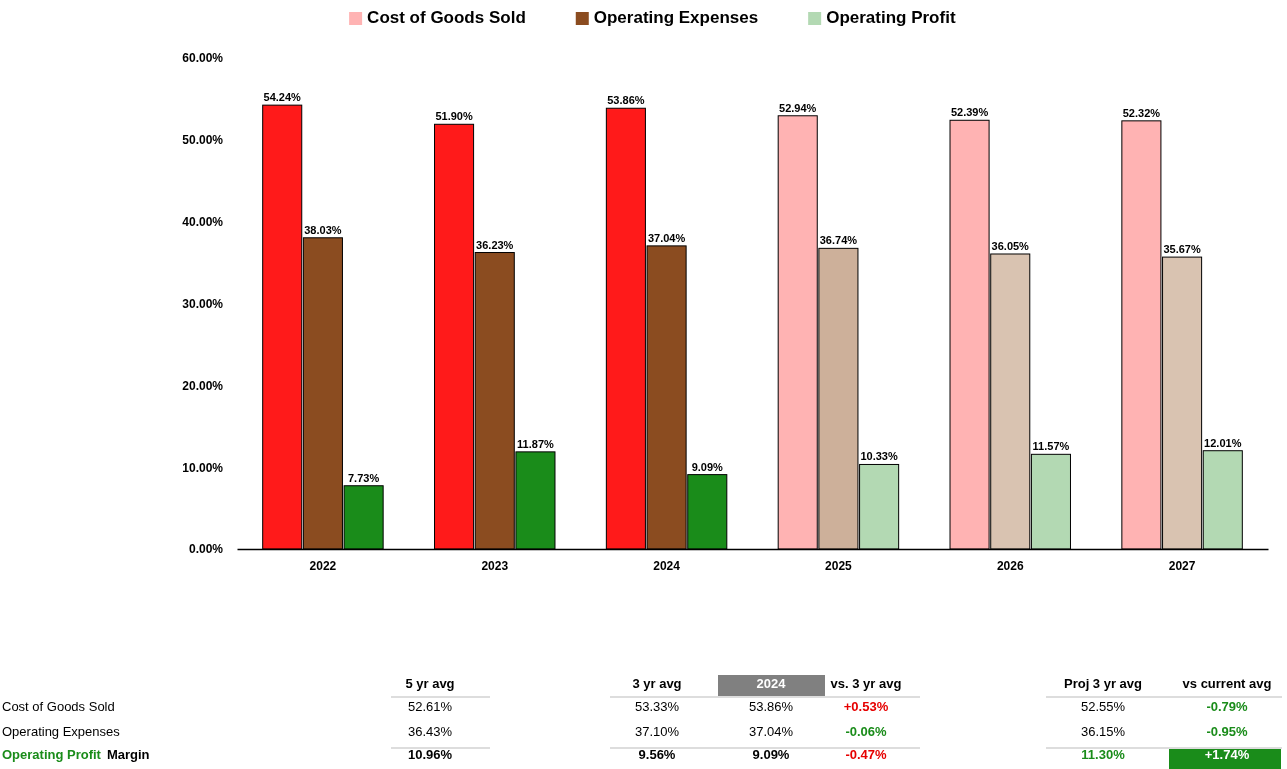 Image resolution: width=1287 pixels, height=769 pixels. What do you see at coordinates (891, 17) in the screenshot?
I see `legend-label: Operating Profit` at bounding box center [891, 17].